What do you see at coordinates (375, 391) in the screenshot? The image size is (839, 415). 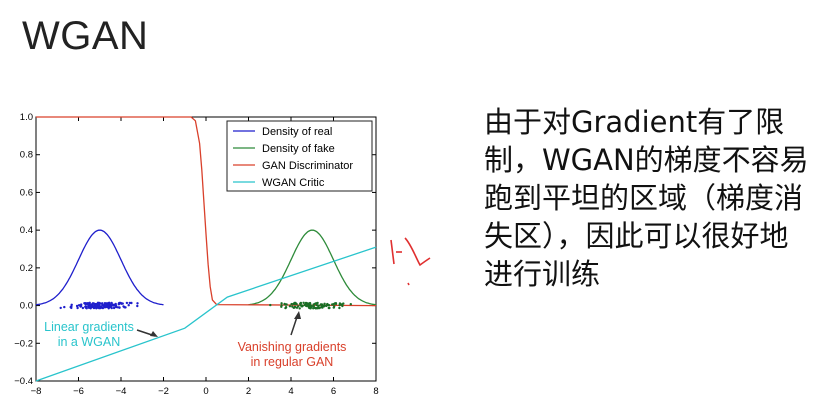 I see `x-tick-label: 8` at bounding box center [375, 391].